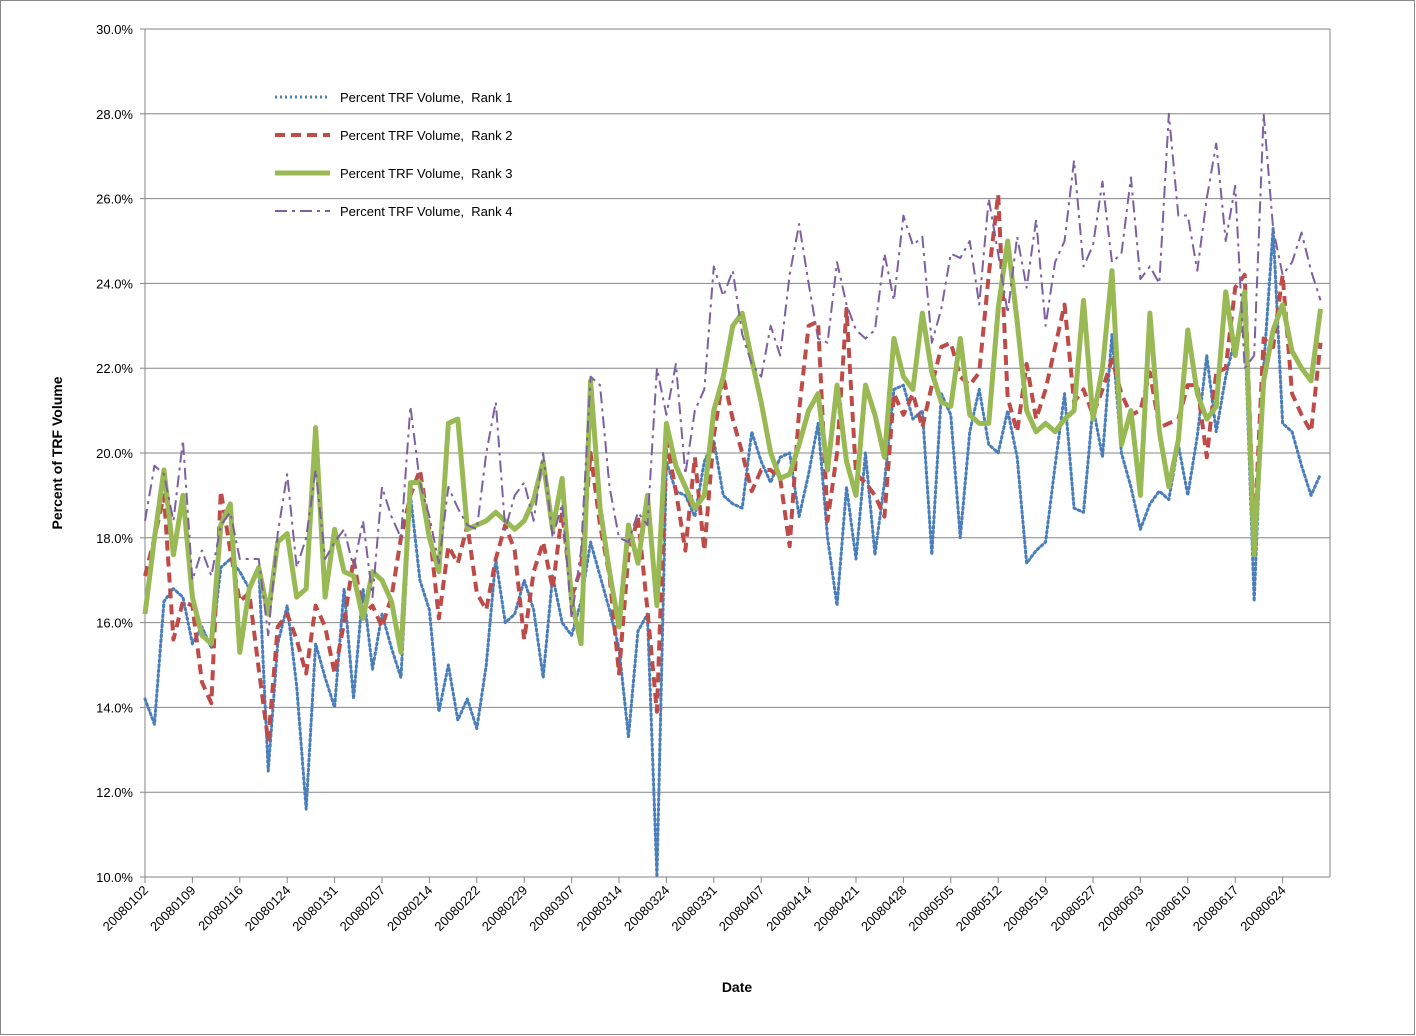 This screenshot has width=1416, height=1036. Describe the element at coordinates (737, 987) in the screenshot. I see `x-axis-title: Date` at that location.